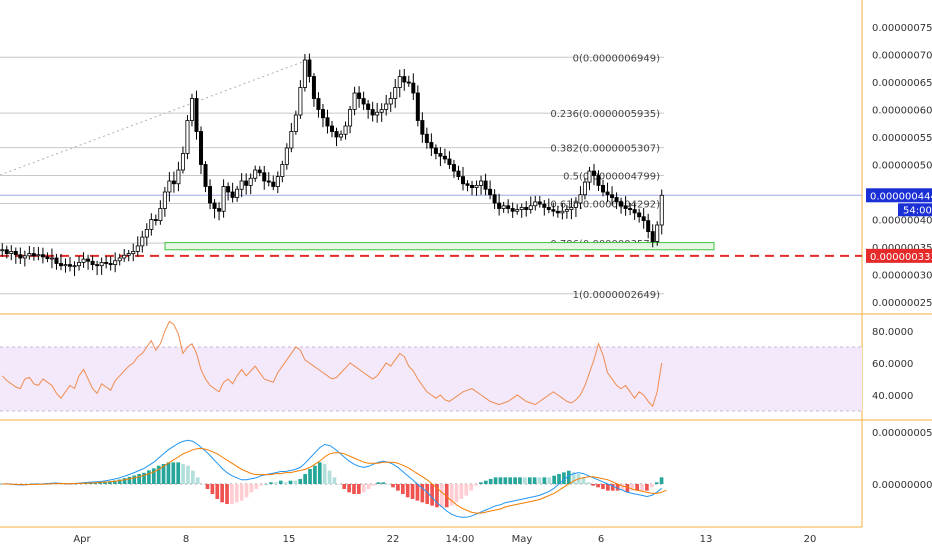 The height and width of the screenshot is (550, 932). What do you see at coordinates (332, 364) in the screenshot?
I see `rsi-line` at bounding box center [332, 364].